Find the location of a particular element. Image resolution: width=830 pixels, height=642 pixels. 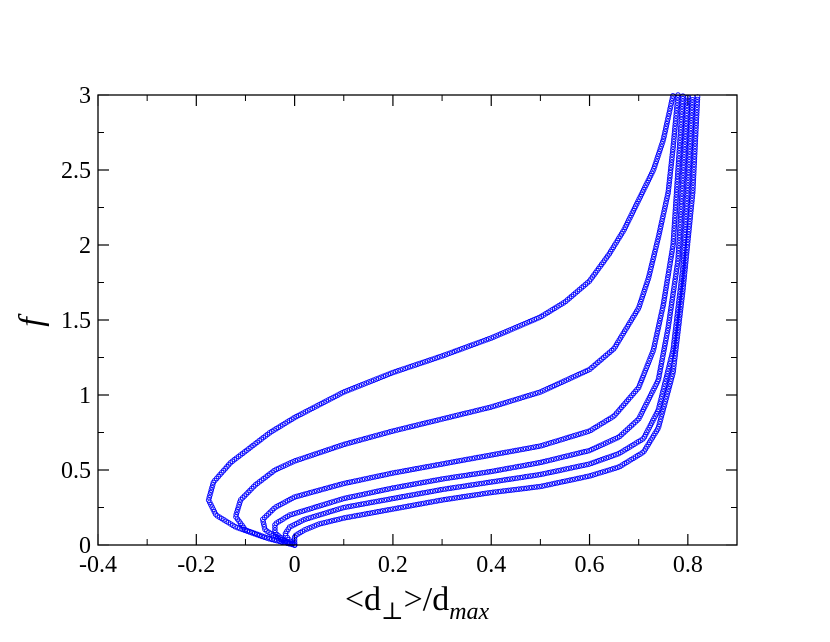

x-tick-label: 0.8 is located at coordinates (688, 565).